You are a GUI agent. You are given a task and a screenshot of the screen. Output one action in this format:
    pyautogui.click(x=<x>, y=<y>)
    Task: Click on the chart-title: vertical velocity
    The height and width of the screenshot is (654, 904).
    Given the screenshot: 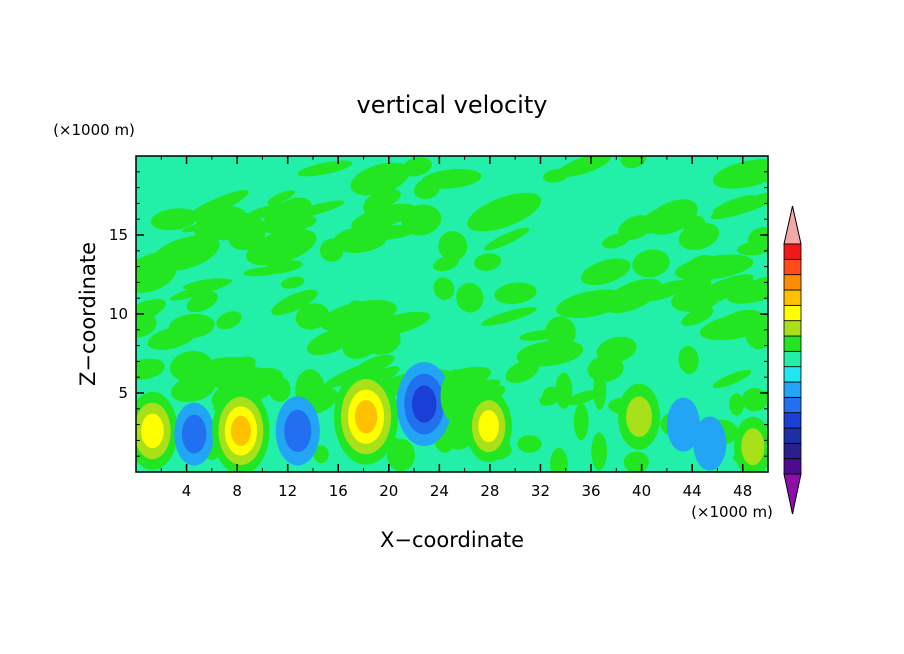 What is the action you would take?
    pyautogui.click(x=452, y=105)
    